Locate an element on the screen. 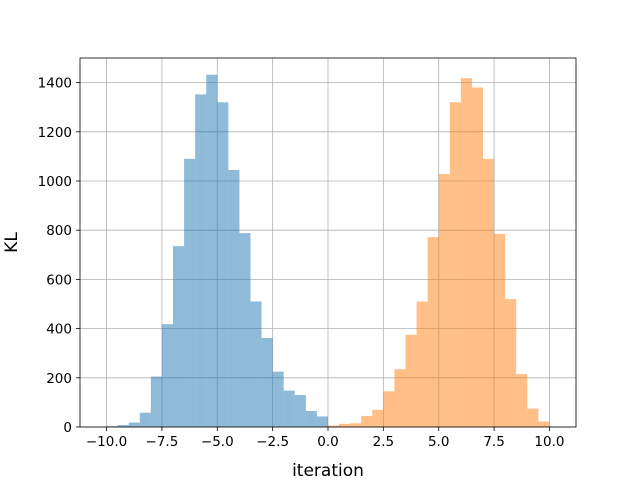  x-tick-label: −10.0 is located at coordinates (106, 442).